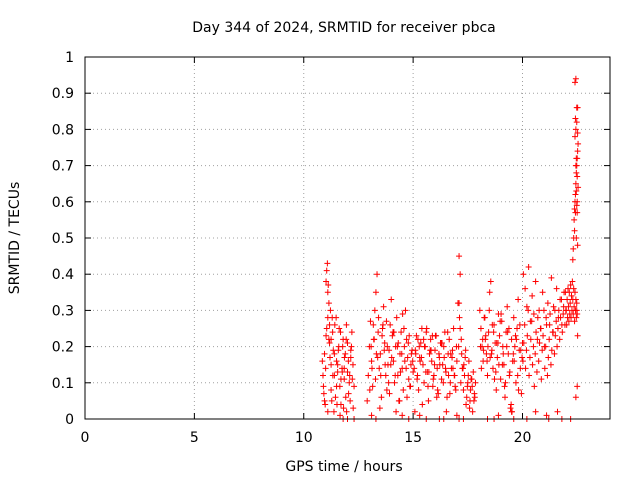 This screenshot has width=640, height=480. Describe the element at coordinates (63, 203) in the screenshot. I see `y-tick-label: 0.6` at that location.